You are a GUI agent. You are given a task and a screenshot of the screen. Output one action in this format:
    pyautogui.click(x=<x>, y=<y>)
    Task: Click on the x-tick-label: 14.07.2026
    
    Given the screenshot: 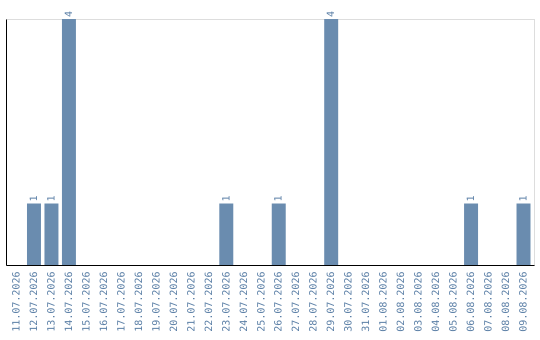 What is the action you would take?
    pyautogui.click(x=69, y=302)
    